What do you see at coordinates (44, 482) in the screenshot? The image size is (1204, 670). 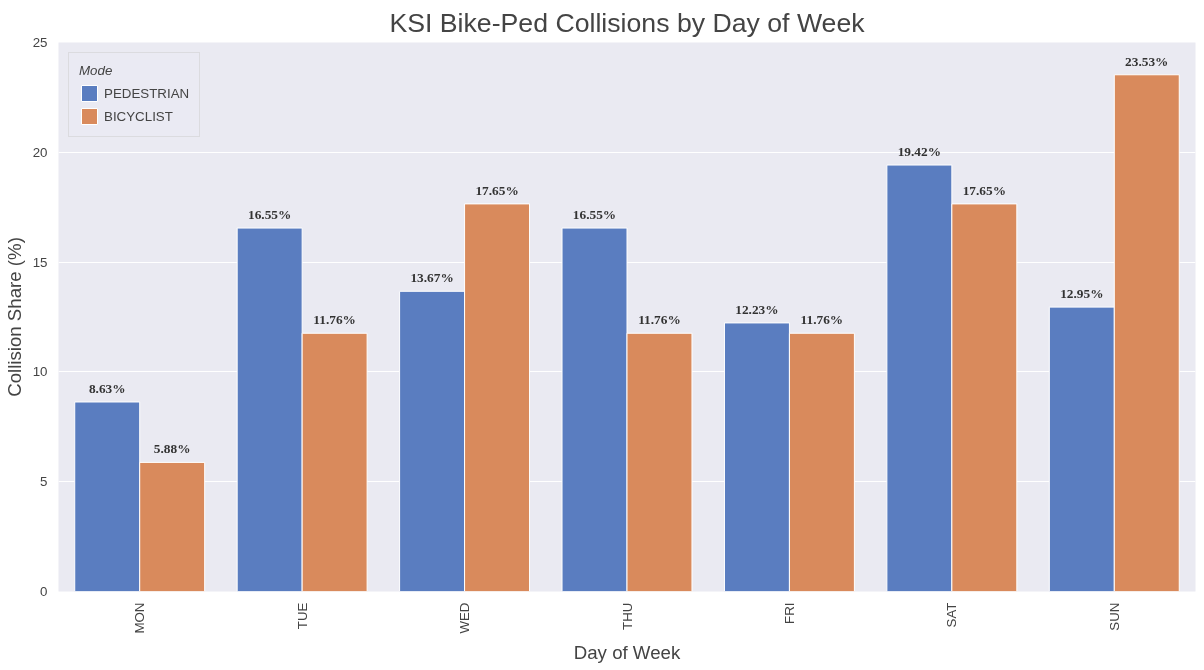 I see `y-tick-label: 5` at bounding box center [44, 482].